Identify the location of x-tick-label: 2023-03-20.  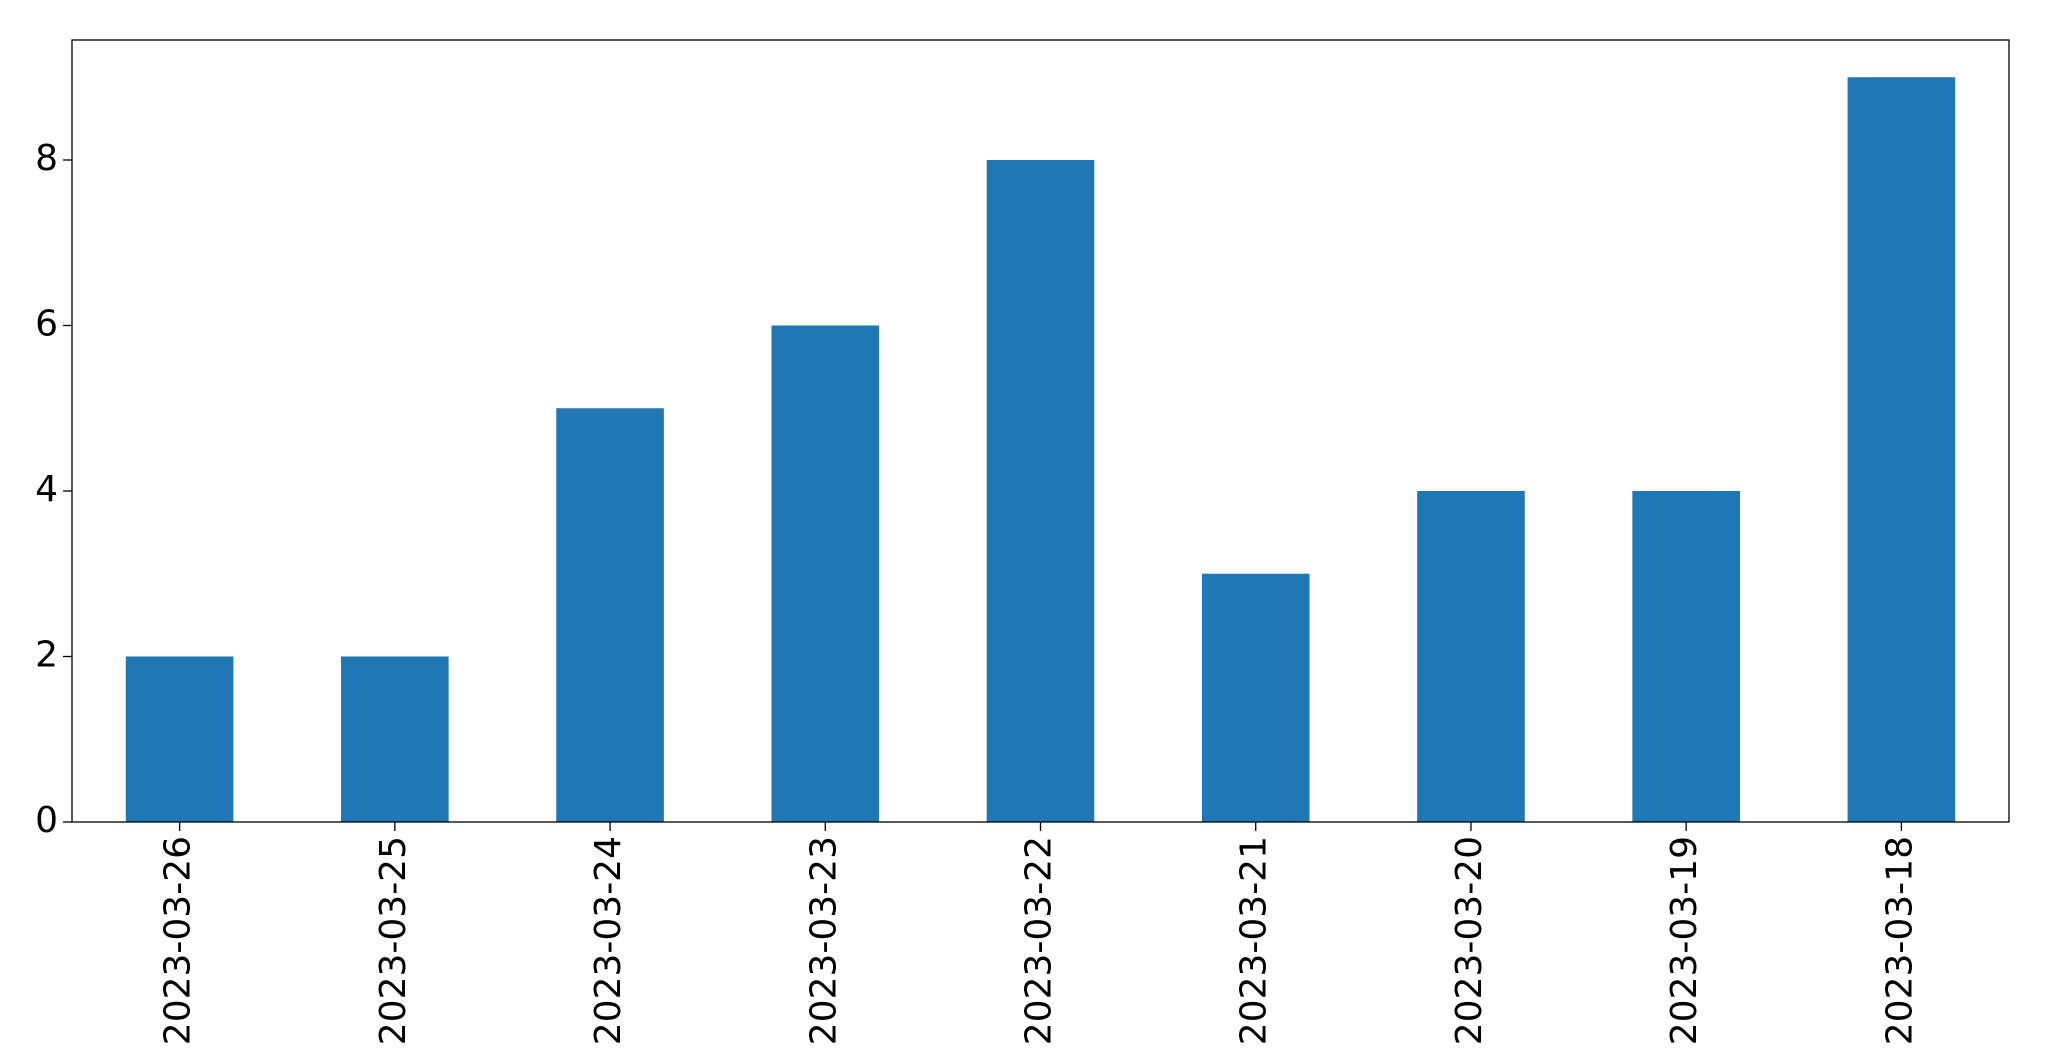
(1469, 940).